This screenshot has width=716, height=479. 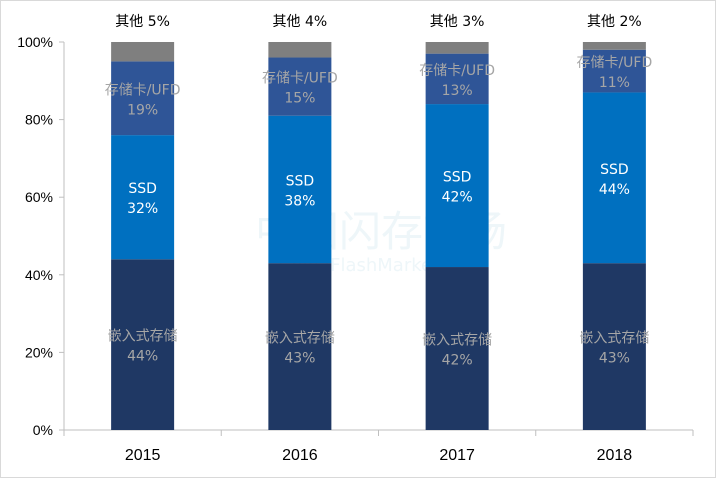 What do you see at coordinates (142, 209) in the screenshot?
I see `data-label-value: 32%` at bounding box center [142, 209].